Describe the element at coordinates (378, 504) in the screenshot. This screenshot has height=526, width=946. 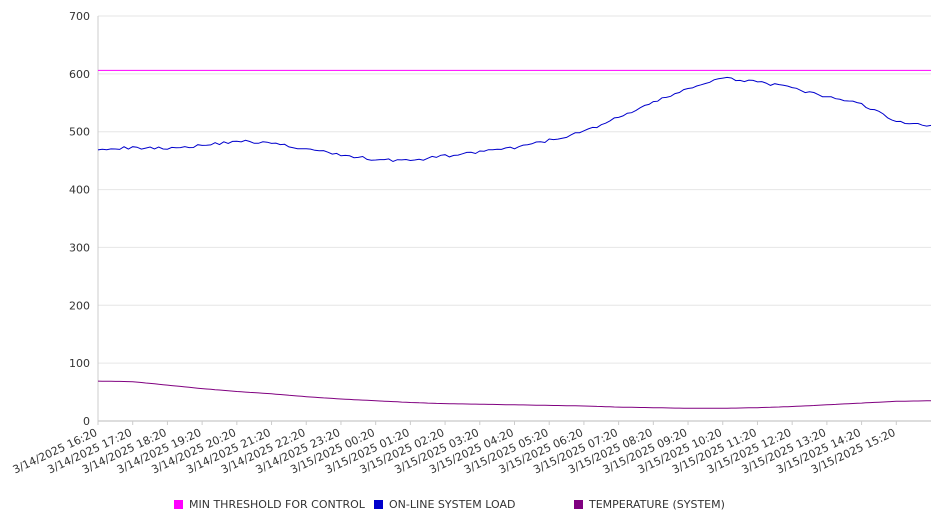
I see `legend-swatch-system-load` at that location.